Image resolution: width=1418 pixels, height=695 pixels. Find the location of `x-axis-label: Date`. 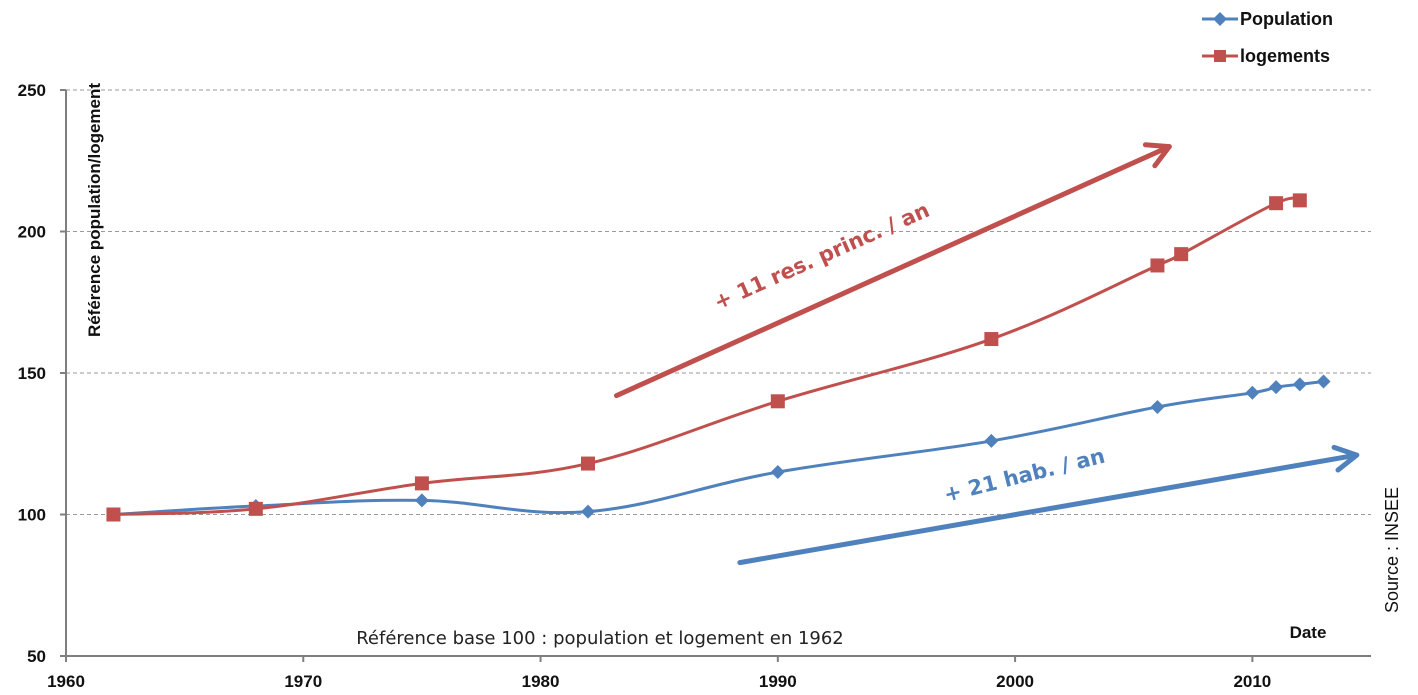

x-axis-label: Date is located at coordinates (1308, 632).